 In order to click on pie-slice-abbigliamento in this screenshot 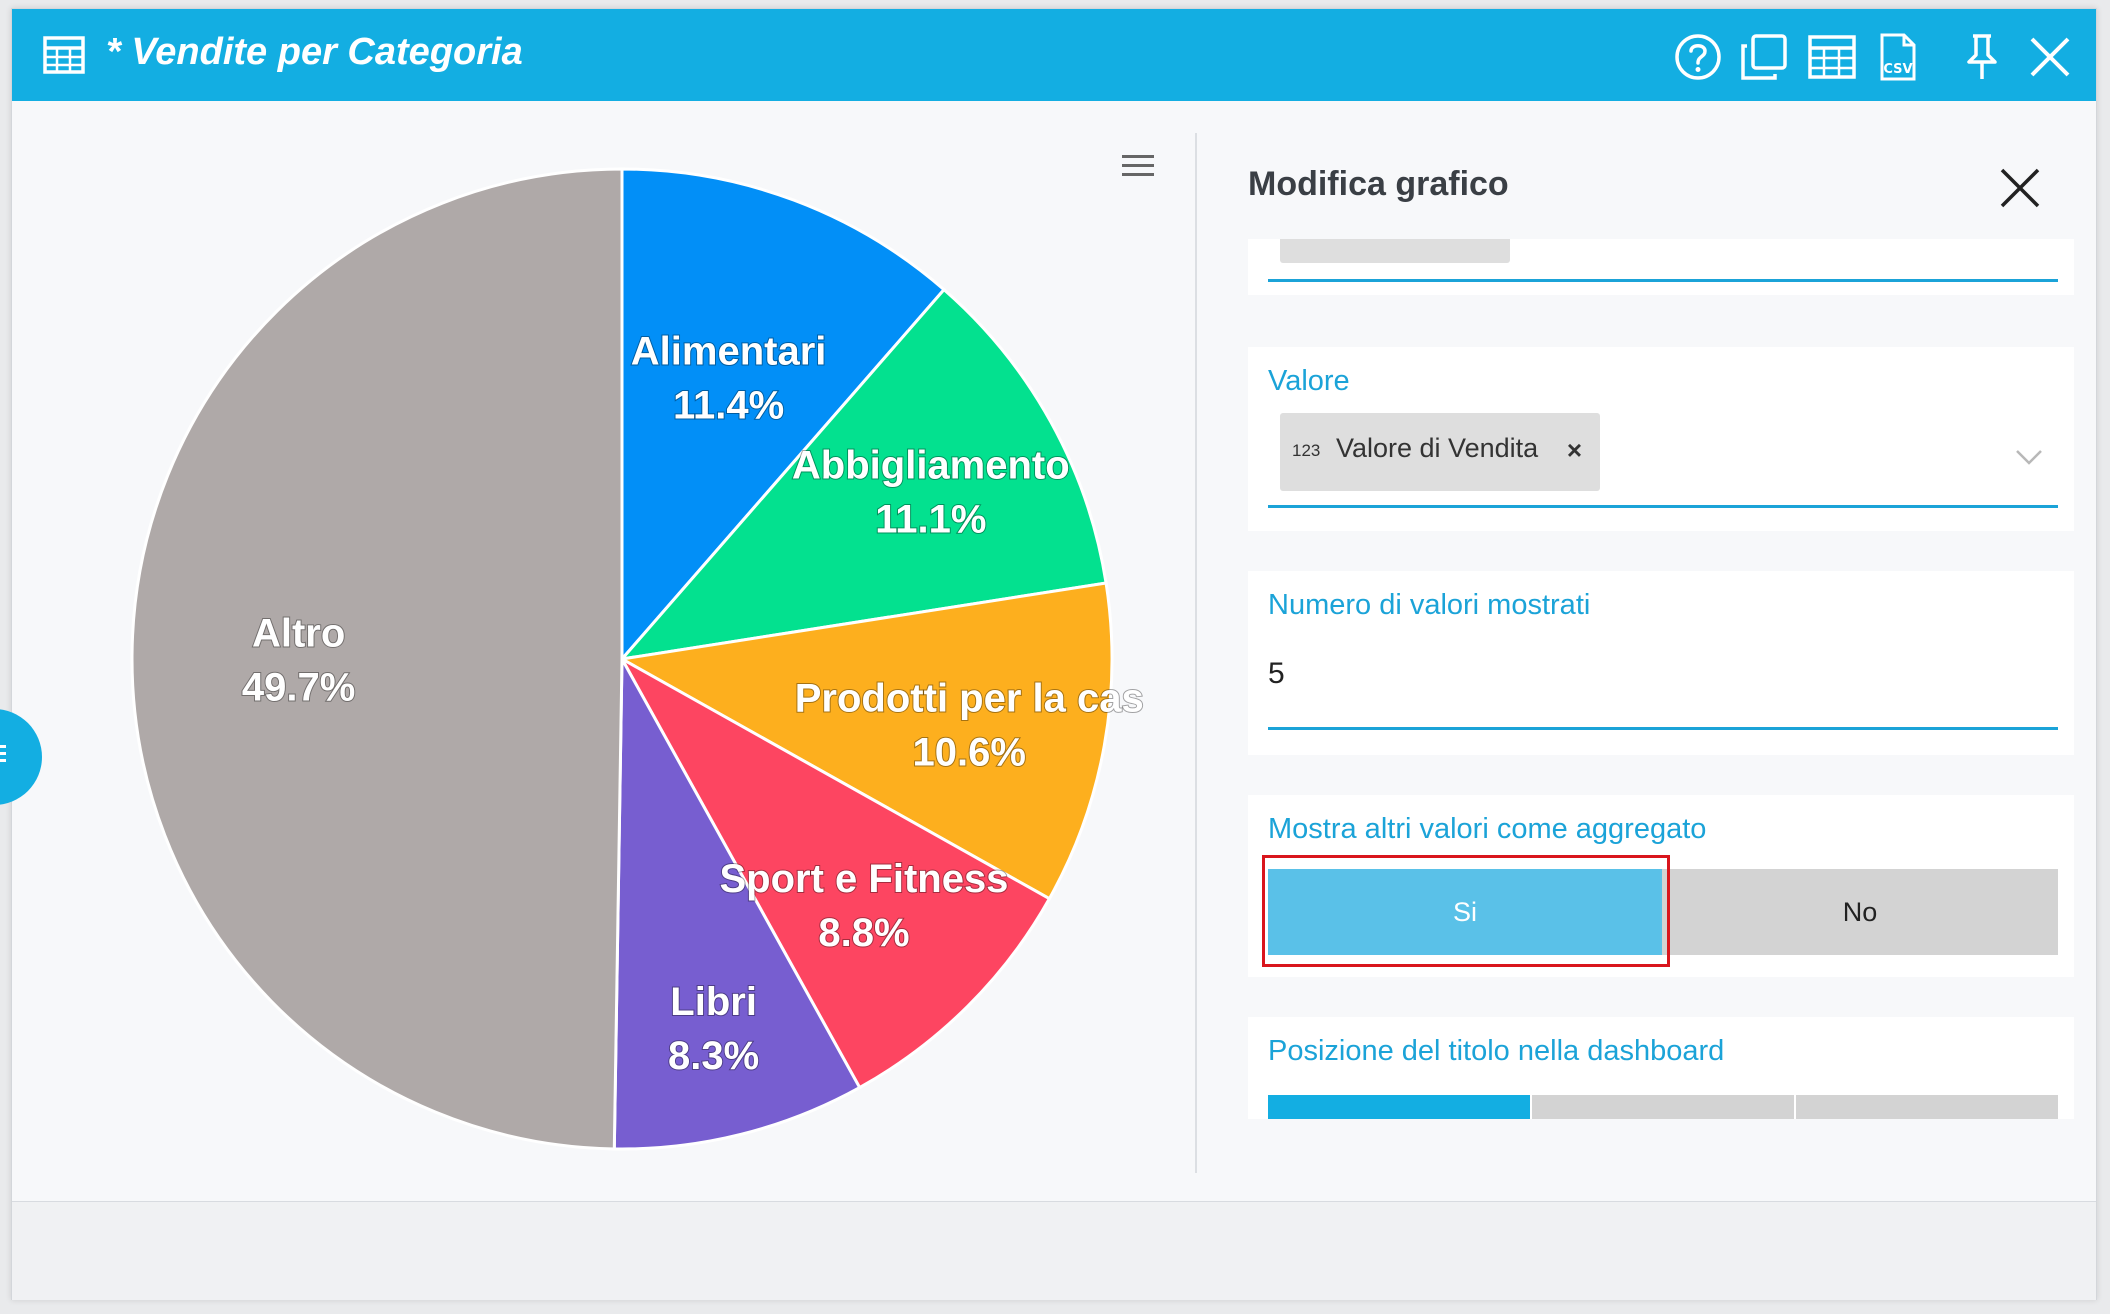, I will do `click(863, 474)`.